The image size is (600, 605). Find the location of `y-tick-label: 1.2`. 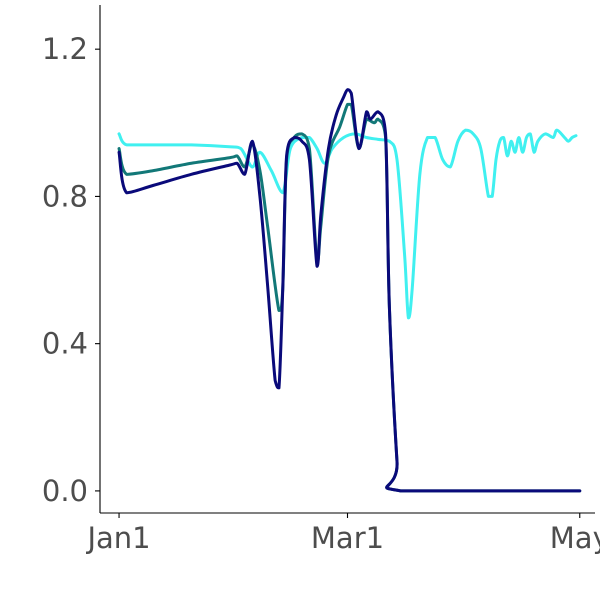

y-tick-label: 1.2 is located at coordinates (65, 49).